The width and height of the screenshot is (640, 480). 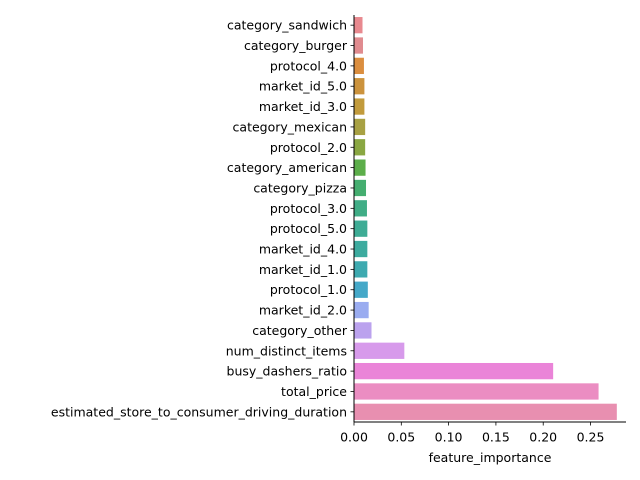 I want to click on y-tick-label: category_sandwich, so click(x=287, y=25).